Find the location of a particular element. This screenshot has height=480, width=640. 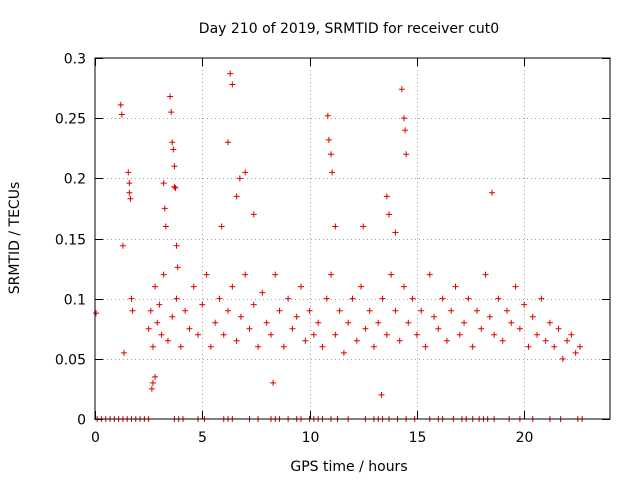

x-tick-label: 10 is located at coordinates (311, 438).